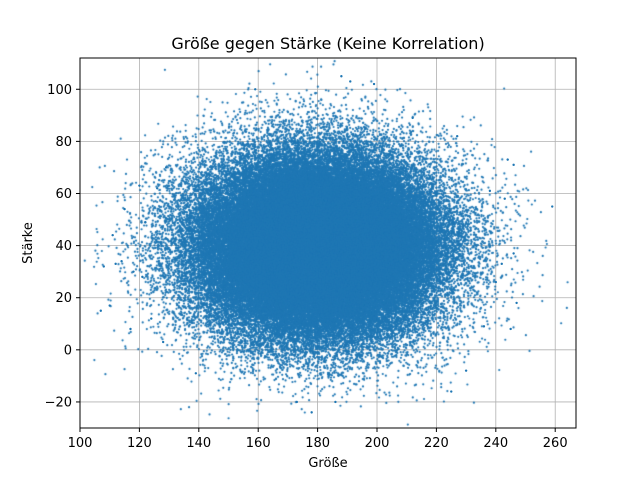 This screenshot has width=640, height=480. I want to click on y-tick-label: 100, so click(59, 90).